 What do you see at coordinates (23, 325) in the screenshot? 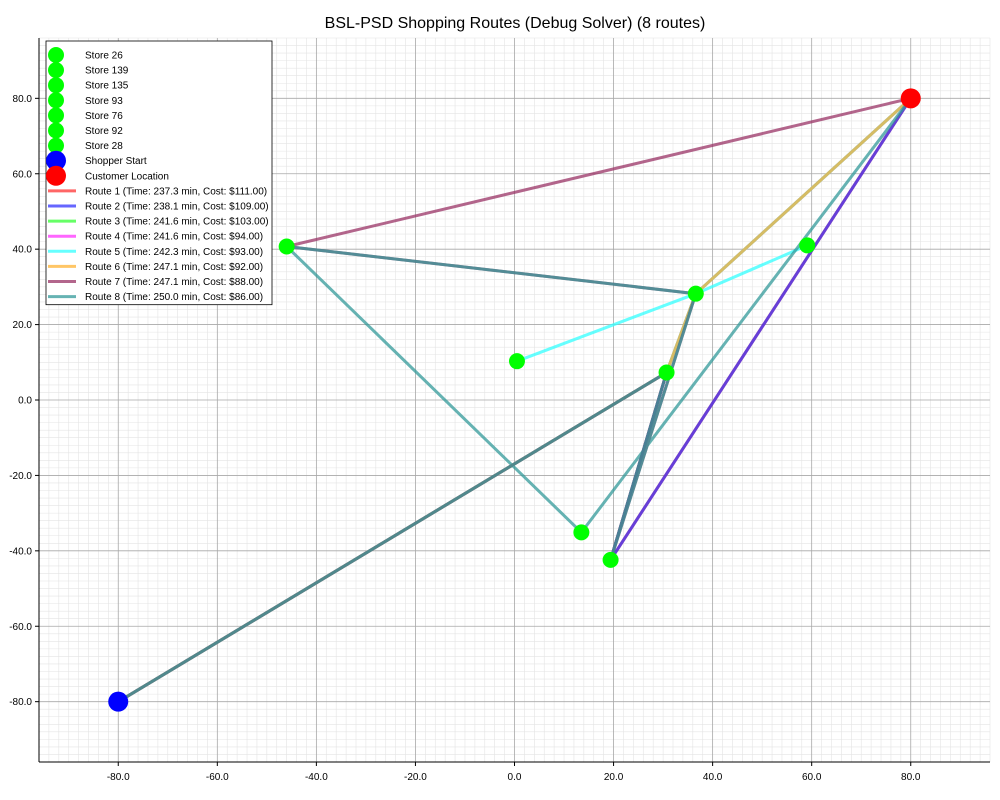
I see `y-tick-label: 20.0` at bounding box center [23, 325].